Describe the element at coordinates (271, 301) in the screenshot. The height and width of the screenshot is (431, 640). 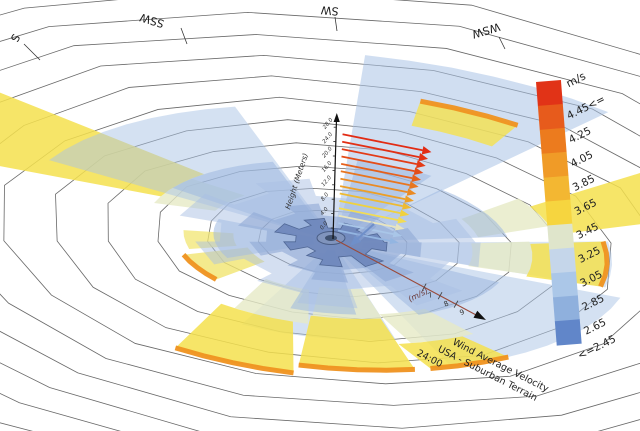
I see `petal-bottom-left` at that location.